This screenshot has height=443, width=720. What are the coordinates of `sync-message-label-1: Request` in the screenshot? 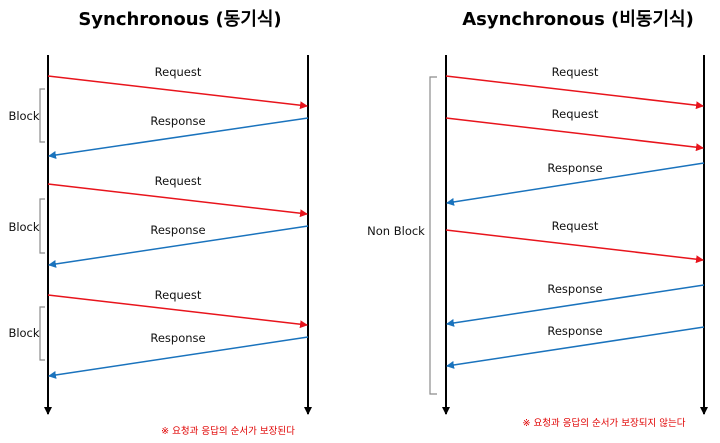 It's located at (178, 72).